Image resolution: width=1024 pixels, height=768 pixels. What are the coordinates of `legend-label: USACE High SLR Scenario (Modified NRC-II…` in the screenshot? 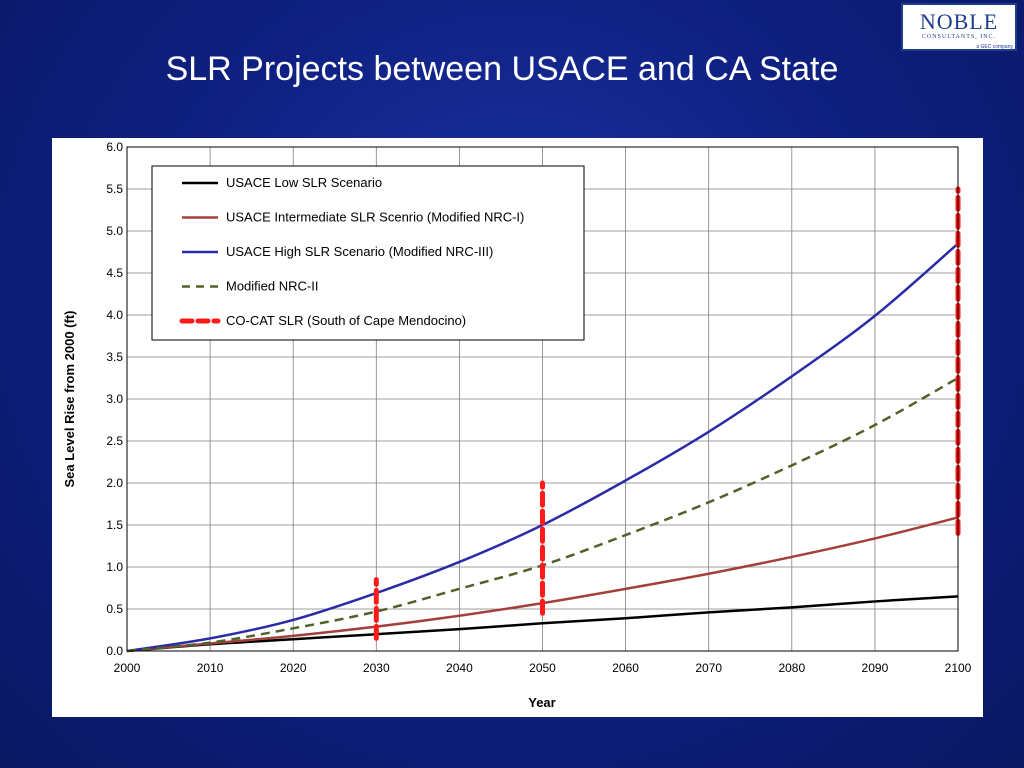 It's located at (359, 251).